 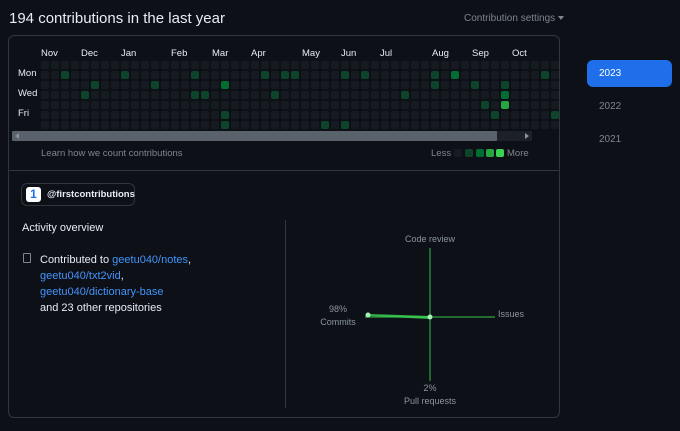 I want to click on year-2023: 2023, so click(x=629, y=73).